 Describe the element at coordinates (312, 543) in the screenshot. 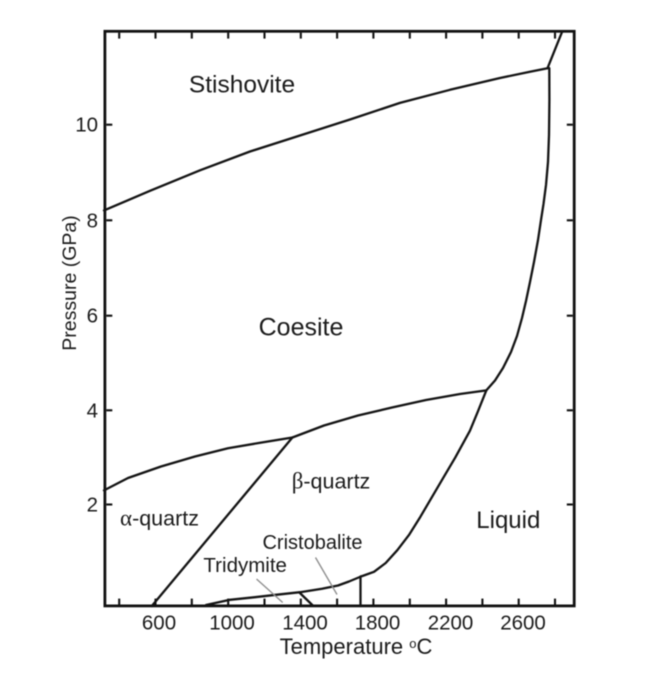

I see `svg-text: Cristobalite` at that location.